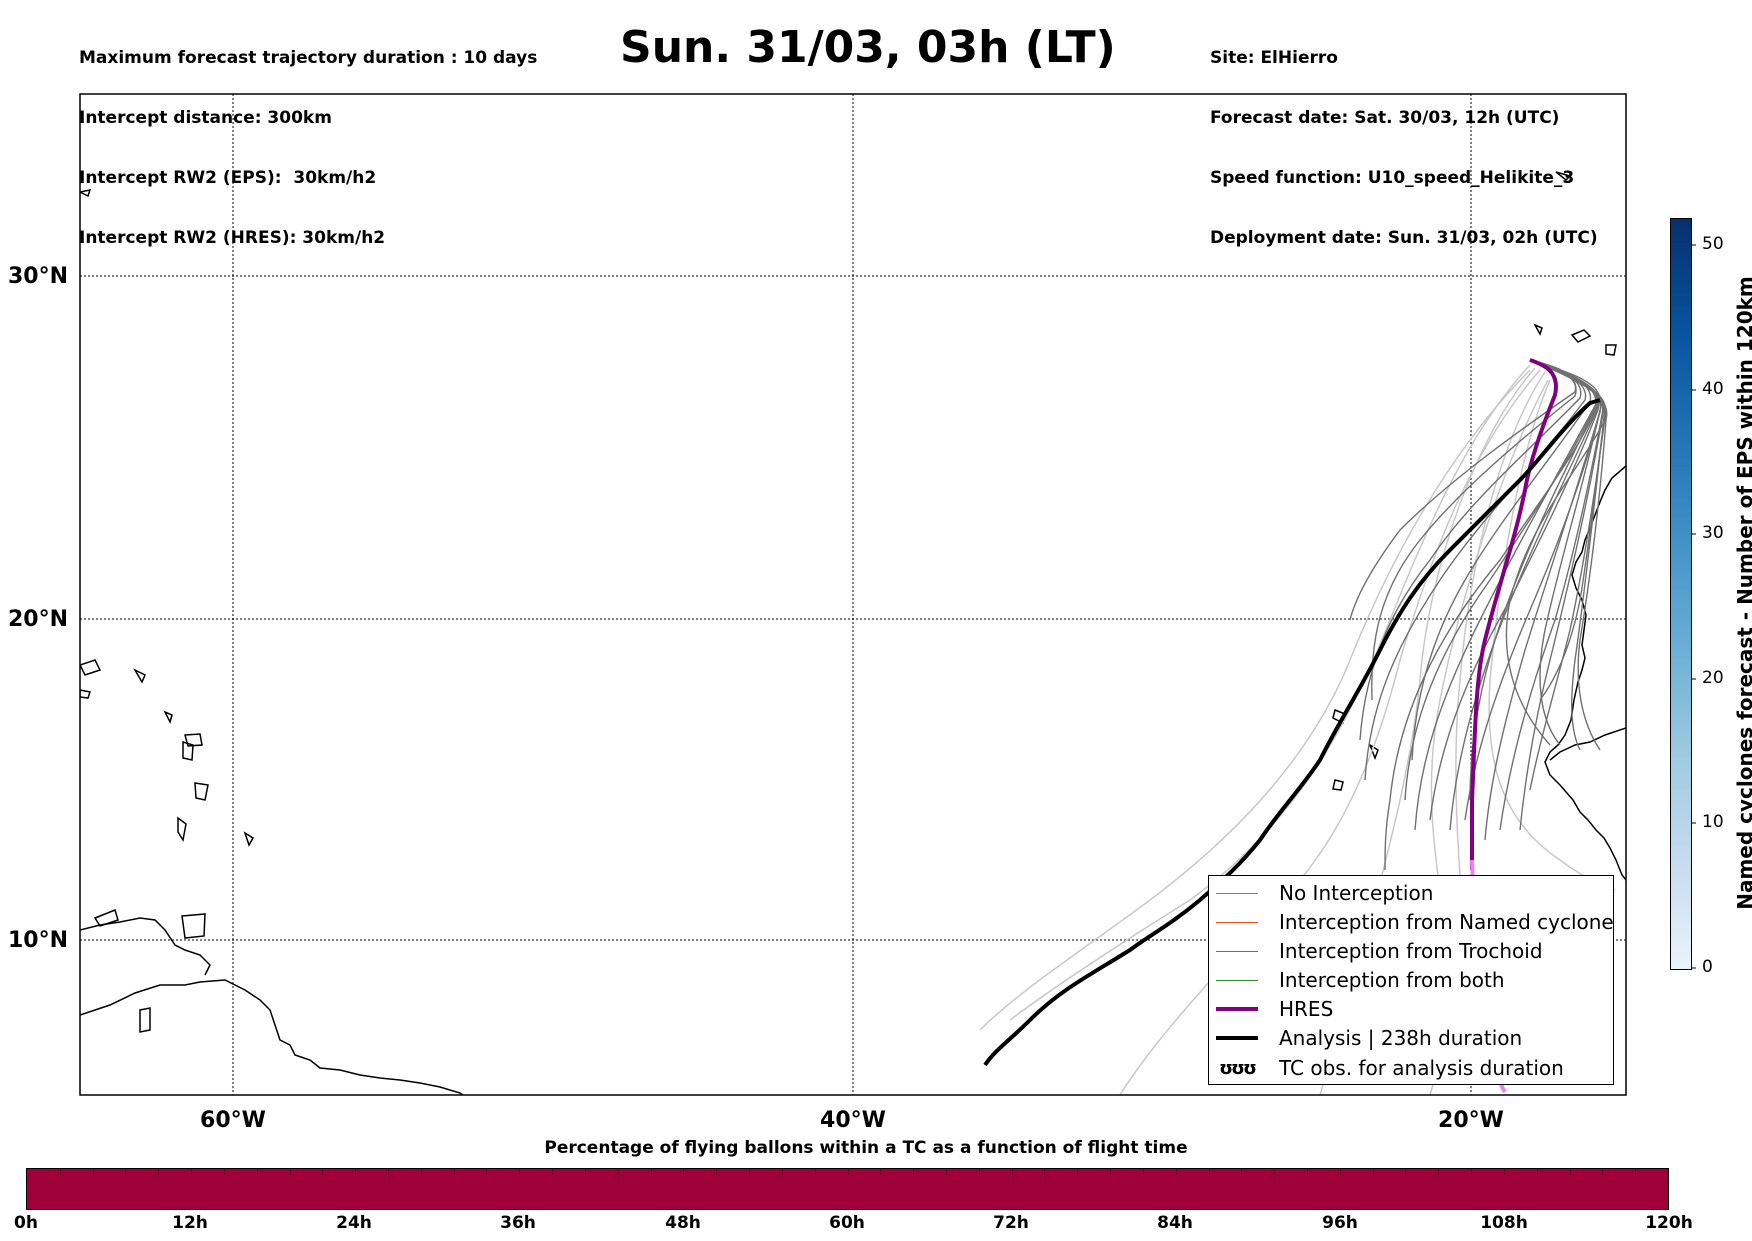 The height and width of the screenshot is (1241, 1752). Describe the element at coordinates (1356, 893) in the screenshot. I see `legend-label: No Interception` at that location.